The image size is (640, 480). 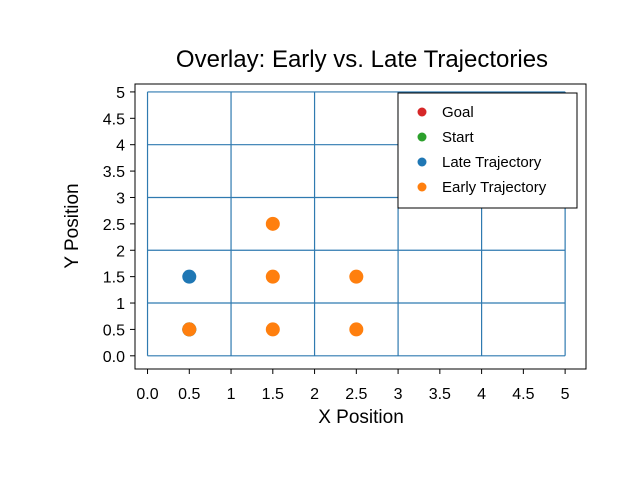 What do you see at coordinates (189, 394) in the screenshot?
I see `x-tick-label: 0.5` at bounding box center [189, 394].